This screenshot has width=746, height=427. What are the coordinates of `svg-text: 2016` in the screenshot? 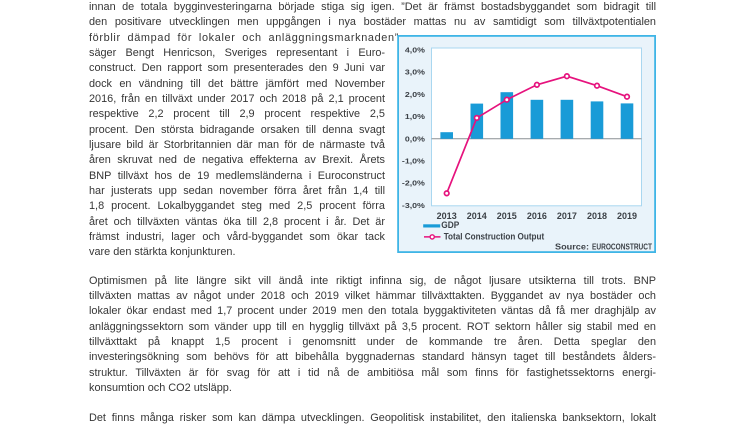 It's located at (537, 216).